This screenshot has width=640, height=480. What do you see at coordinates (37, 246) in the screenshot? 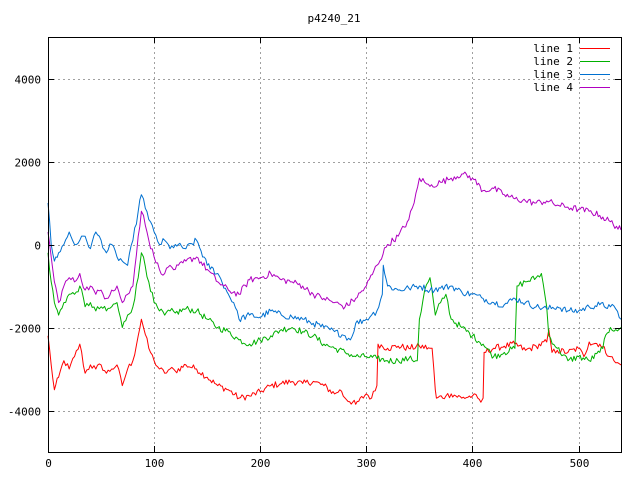
I see `y-tick-label: 0` at bounding box center [37, 246].